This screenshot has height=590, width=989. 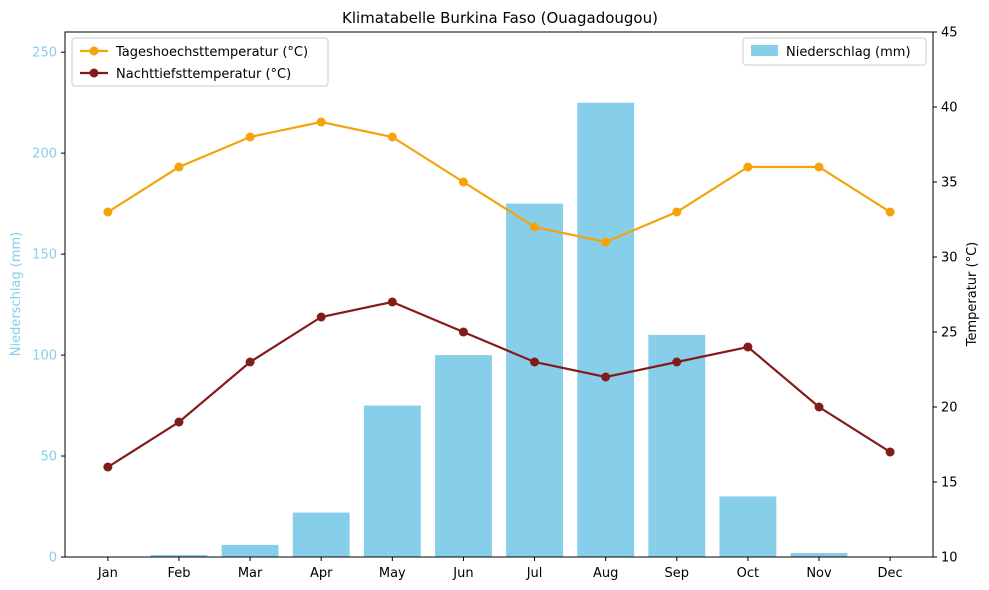 I want to click on series-1-point-aug, so click(x=606, y=377).